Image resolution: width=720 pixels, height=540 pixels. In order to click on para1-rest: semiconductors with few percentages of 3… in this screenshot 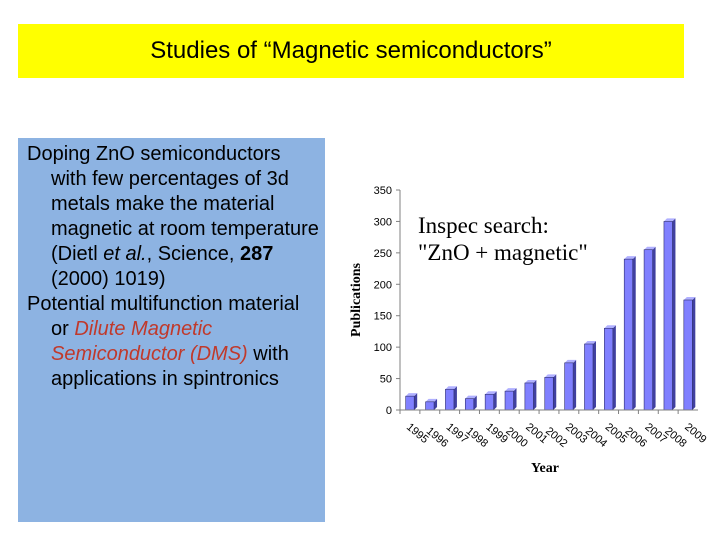, I will do `click(185, 204)`.